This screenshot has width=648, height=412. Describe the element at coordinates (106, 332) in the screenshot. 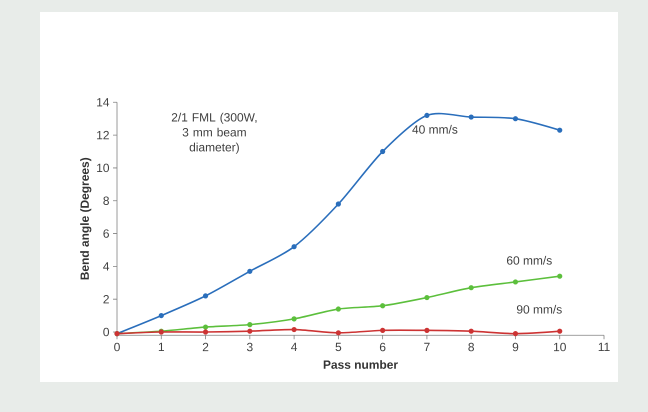

I see `y-tick-label: 0` at that location.